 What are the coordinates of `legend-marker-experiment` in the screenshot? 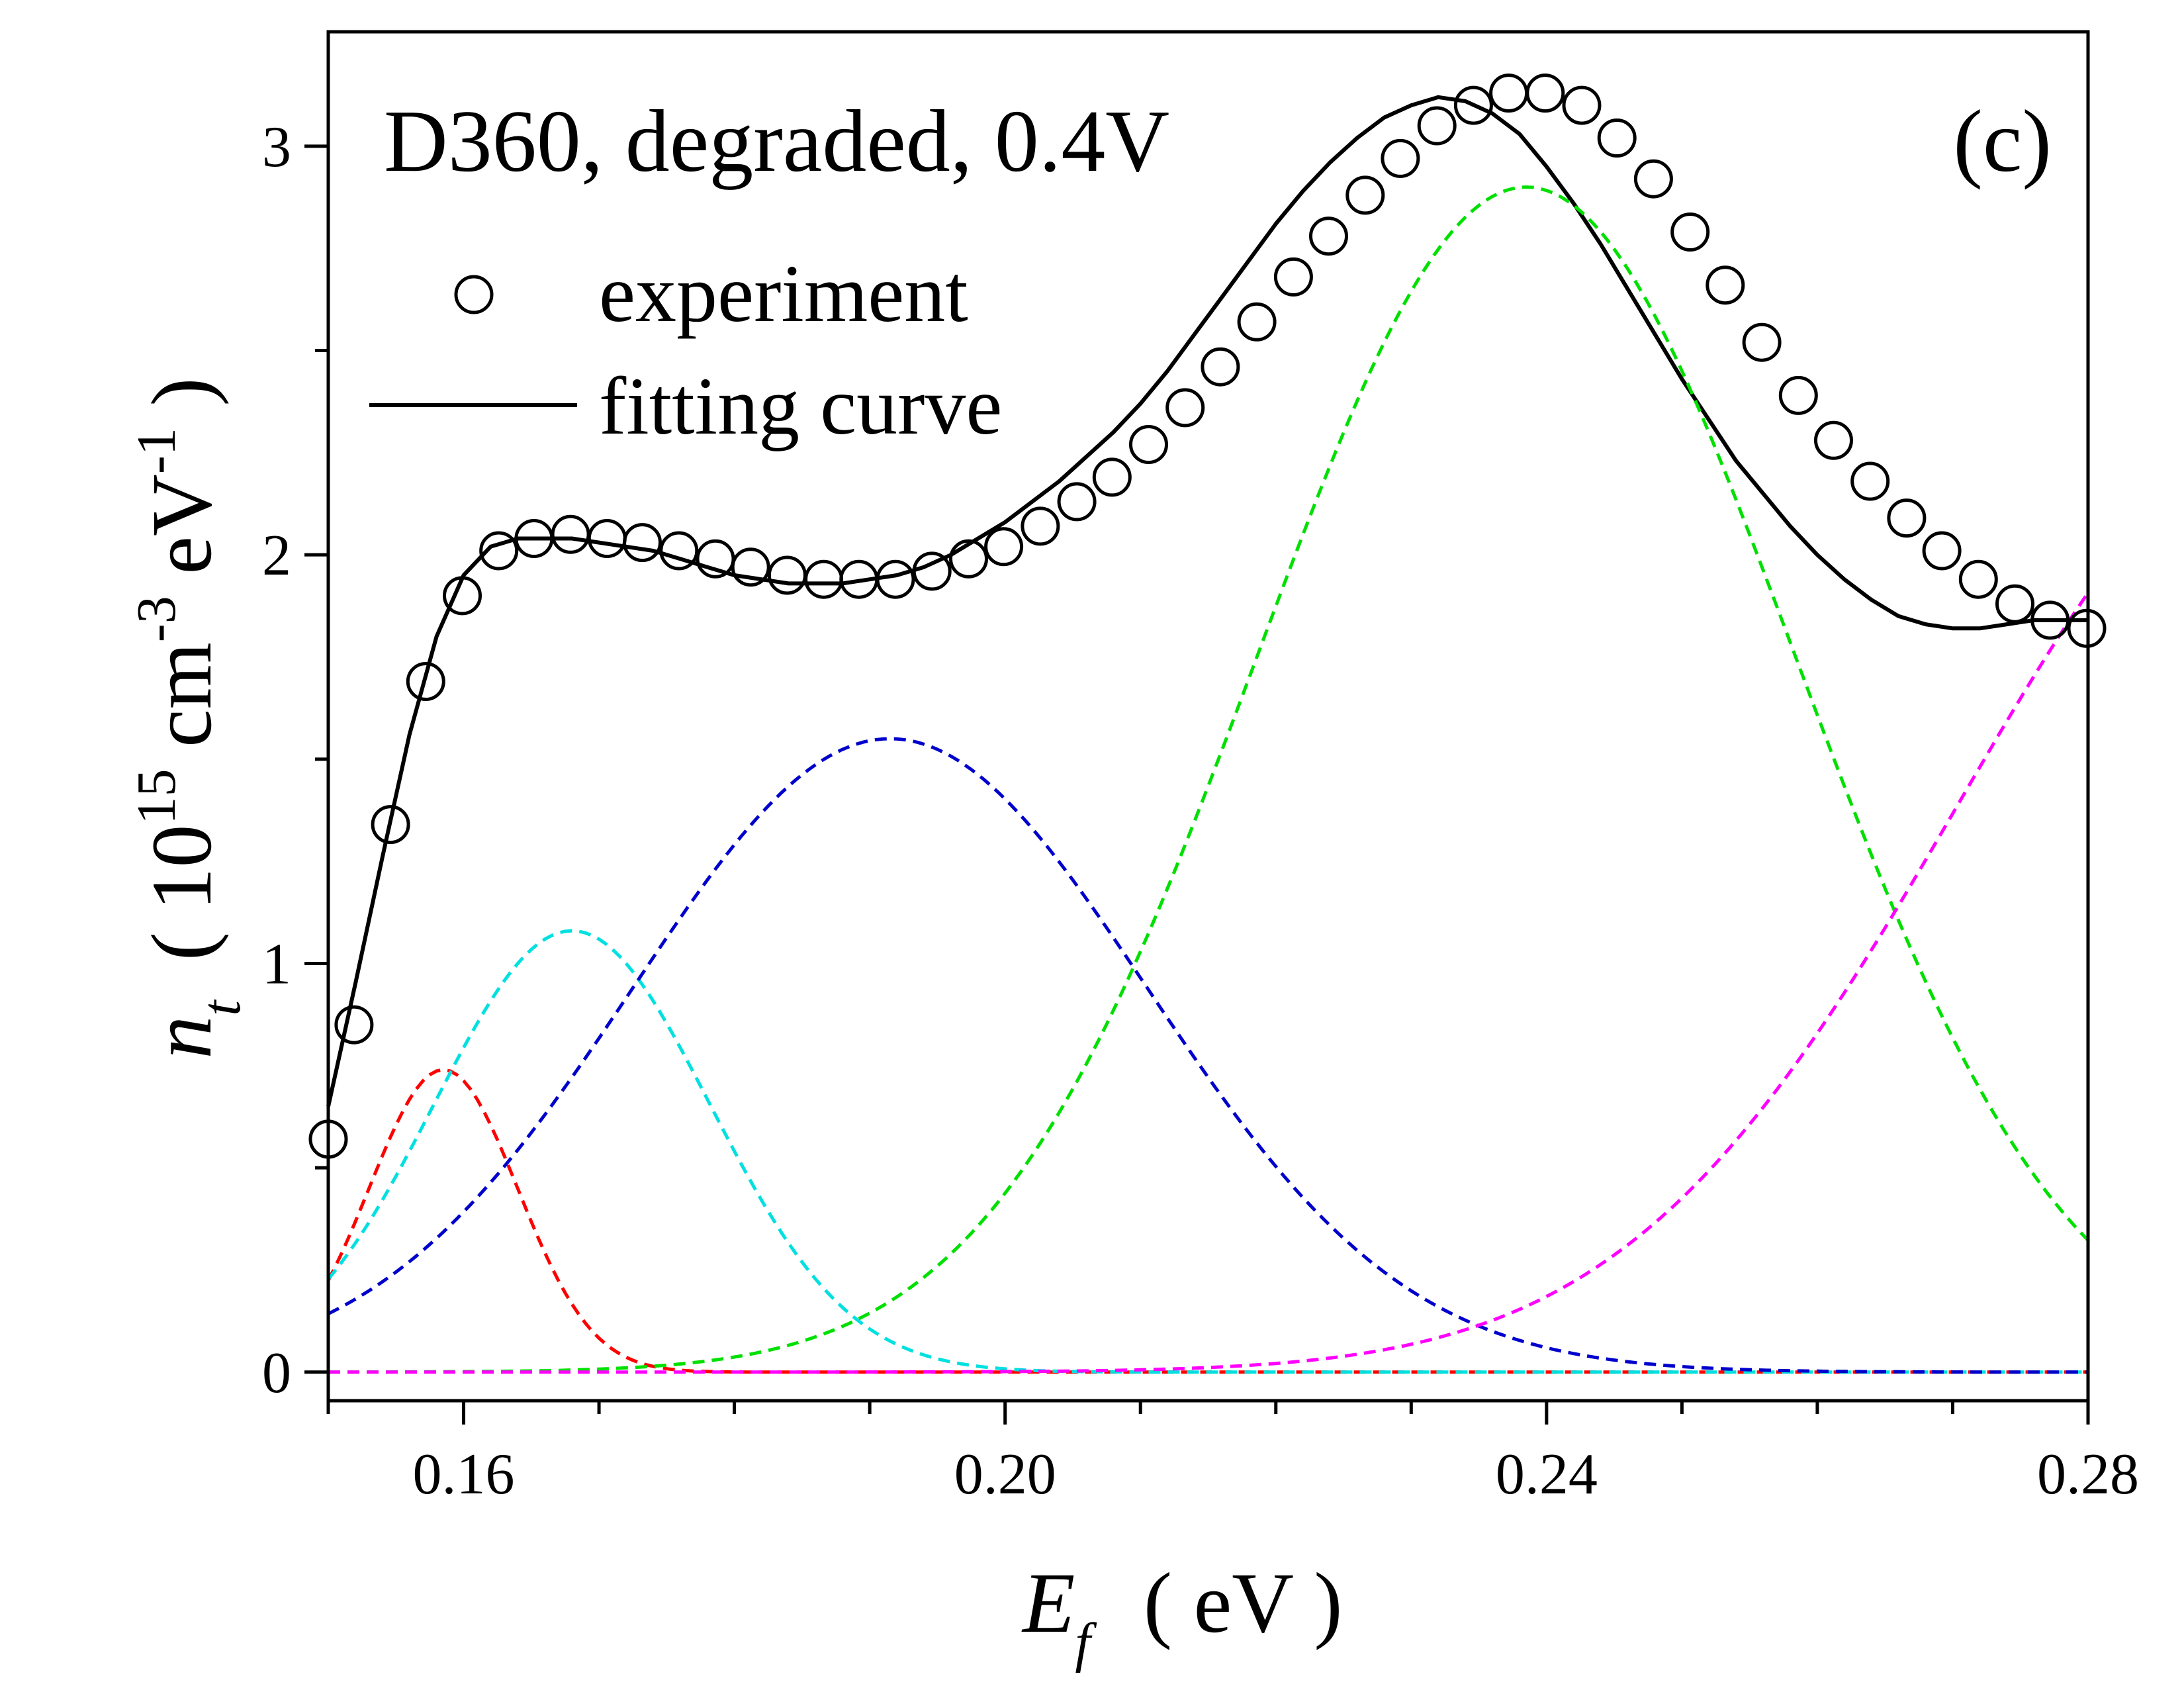 It's located at (474, 294).